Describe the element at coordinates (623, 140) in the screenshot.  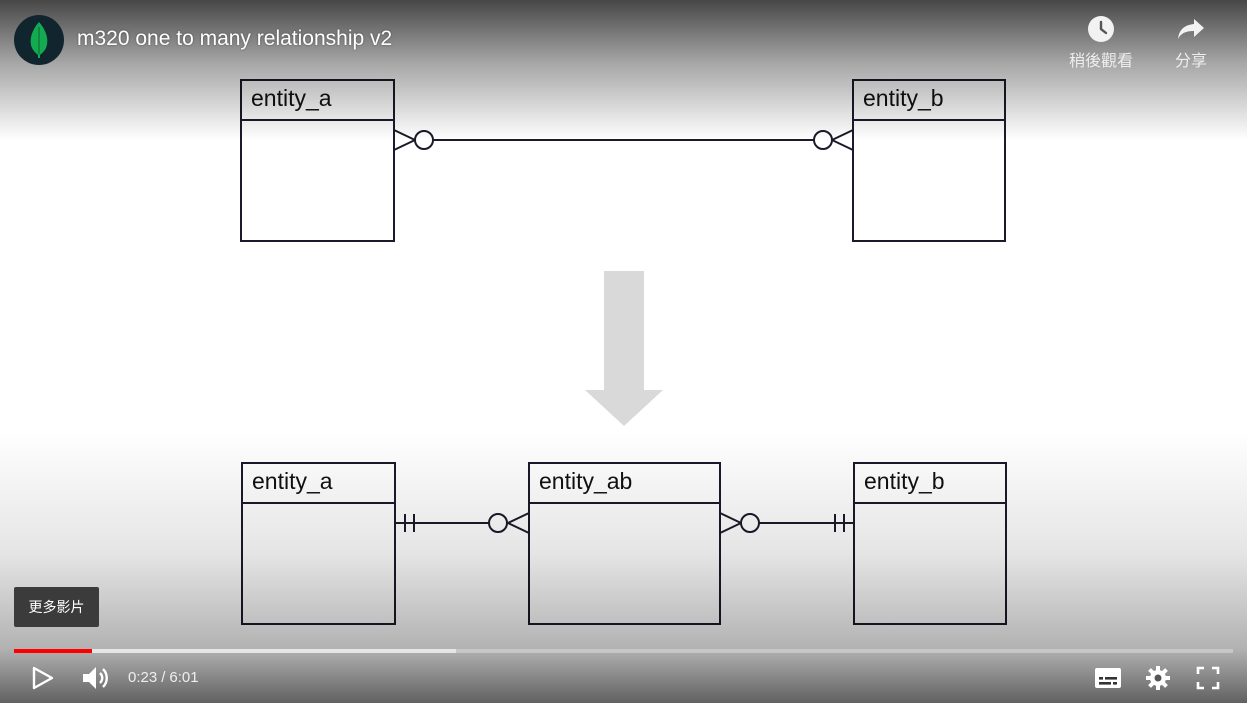
I see `top-relationship-line` at that location.